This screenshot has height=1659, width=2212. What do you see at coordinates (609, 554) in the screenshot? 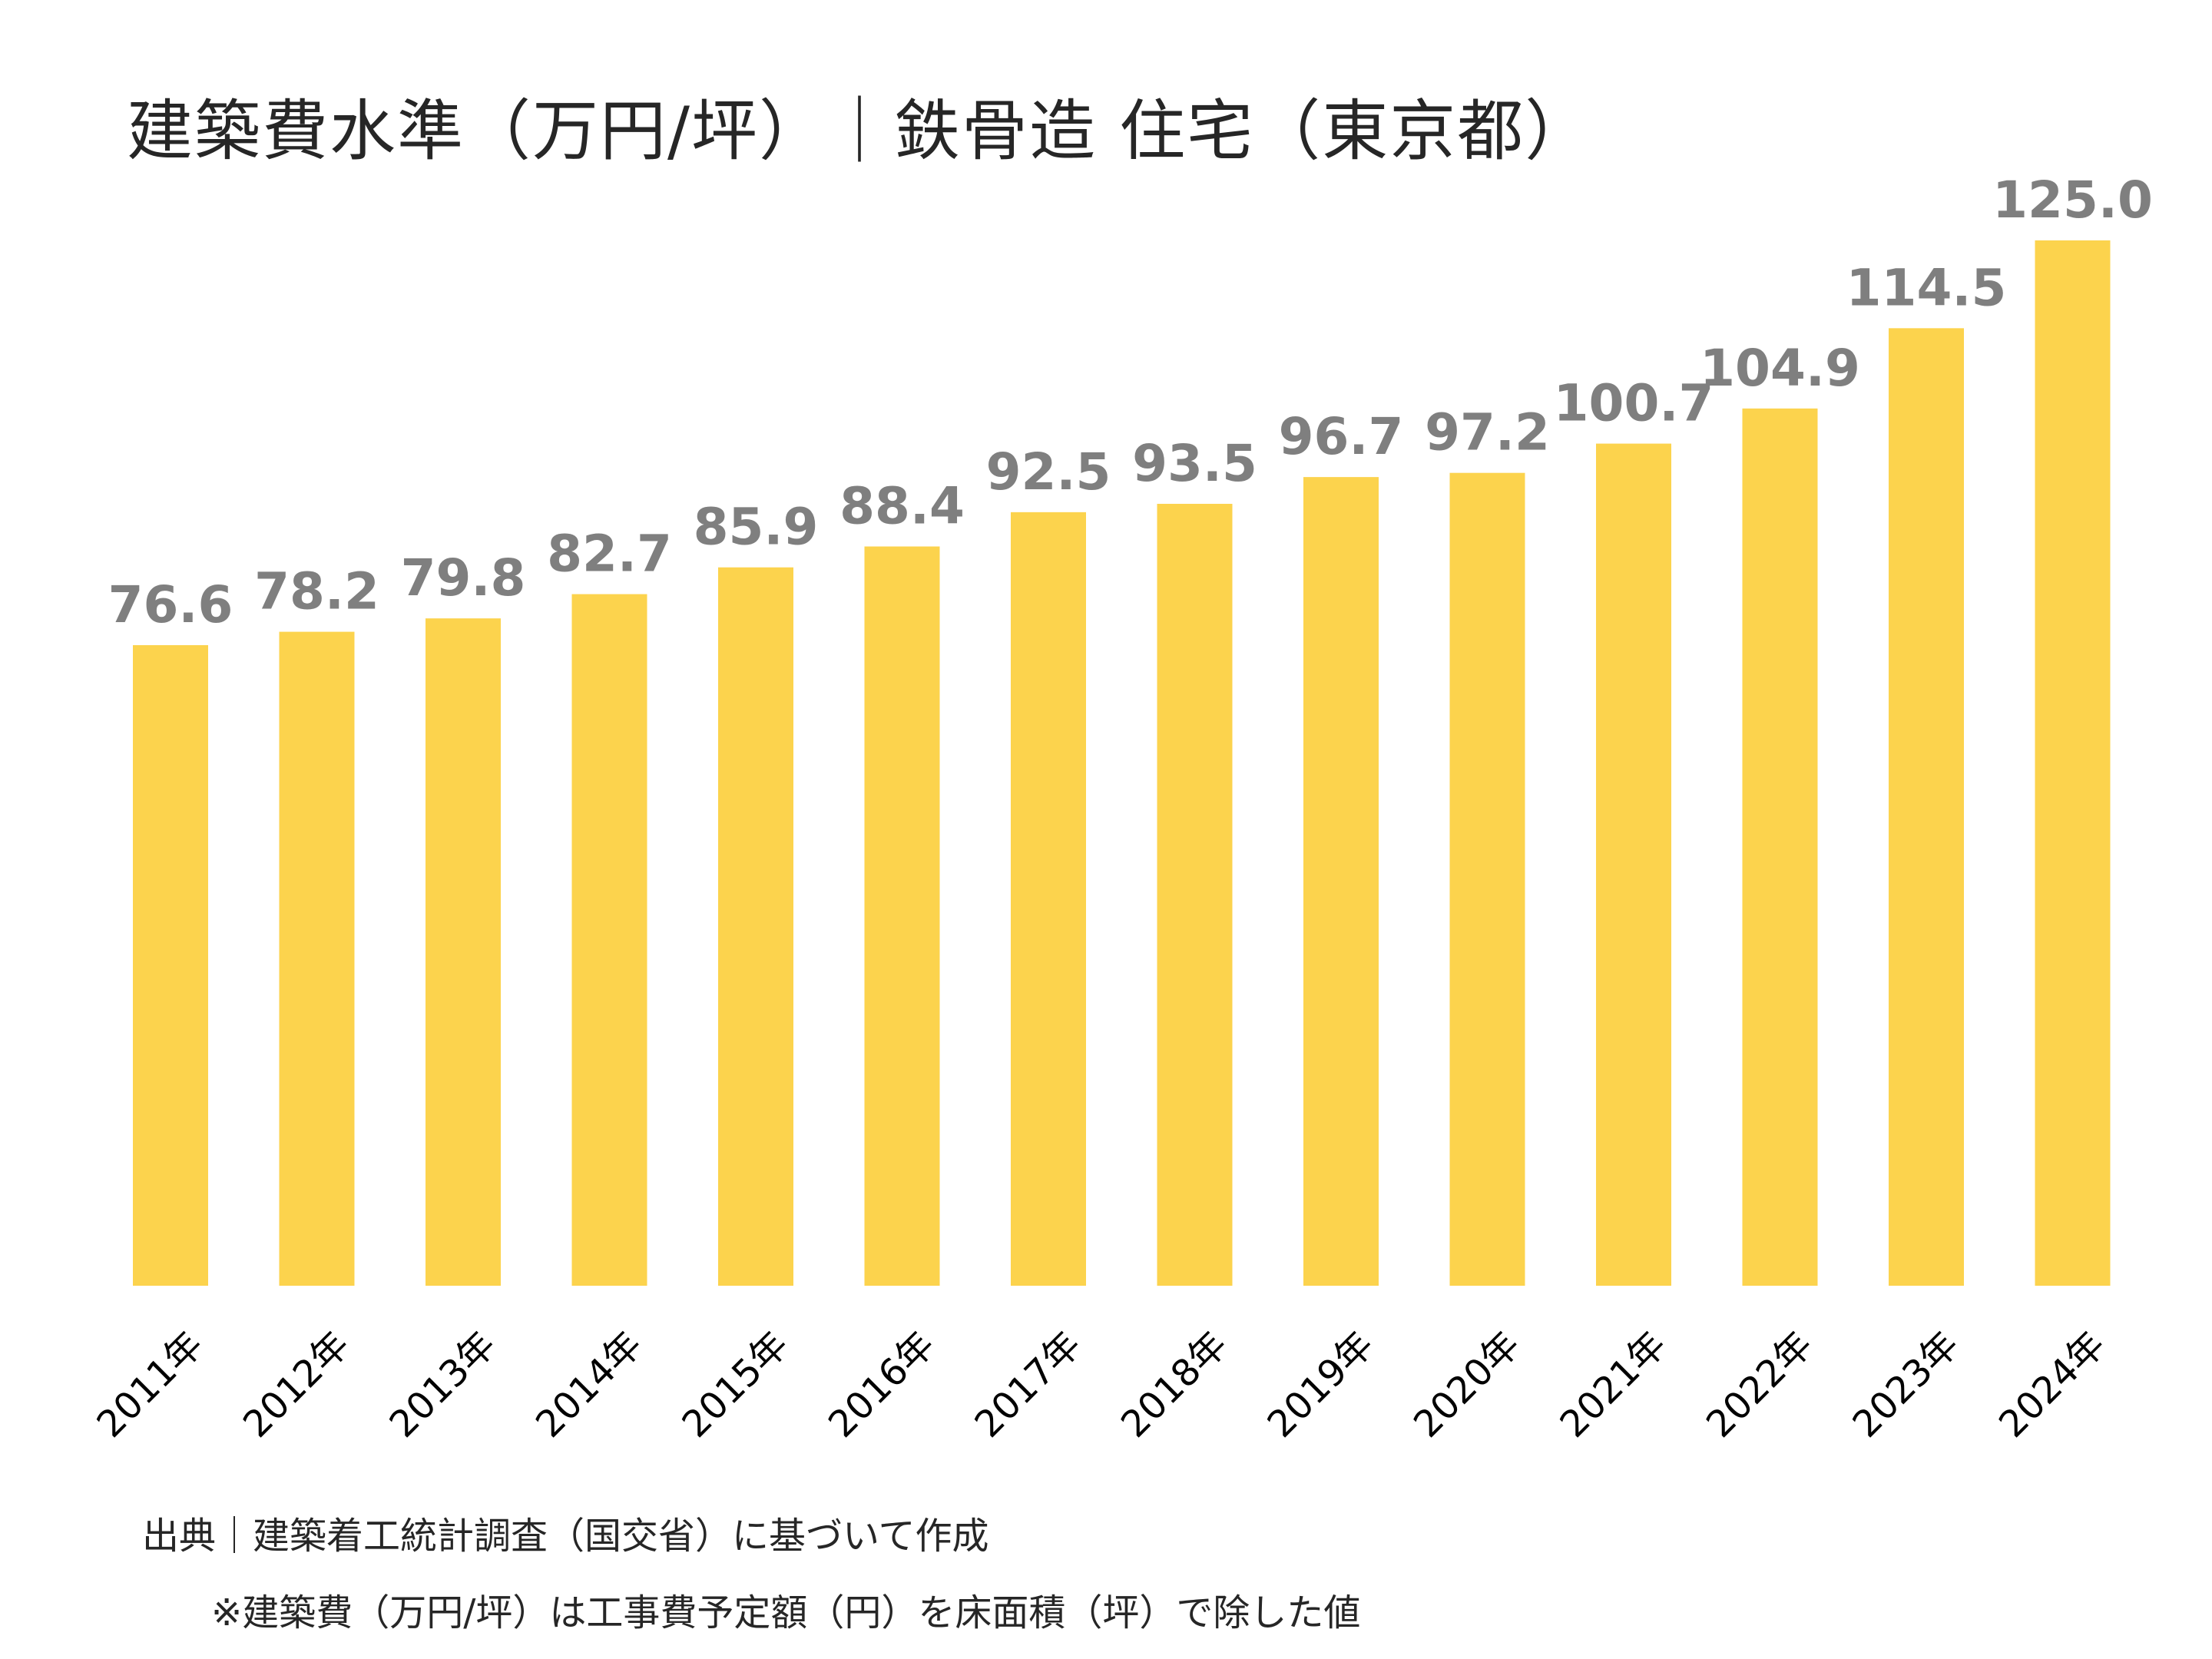
I see `value-label: 82.7` at bounding box center [609, 554].